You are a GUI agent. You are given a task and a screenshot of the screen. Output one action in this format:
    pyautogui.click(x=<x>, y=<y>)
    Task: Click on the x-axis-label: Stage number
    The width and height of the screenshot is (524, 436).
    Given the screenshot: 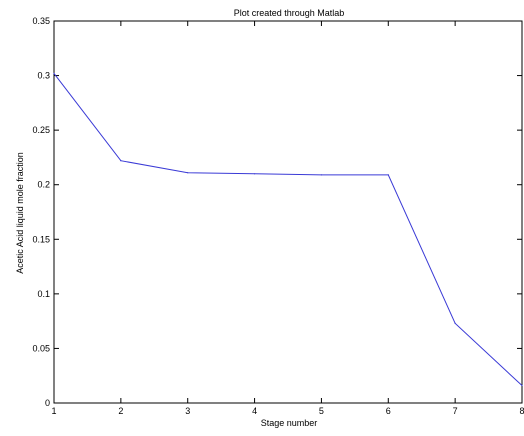 What is the action you would take?
    pyautogui.click(x=289, y=423)
    